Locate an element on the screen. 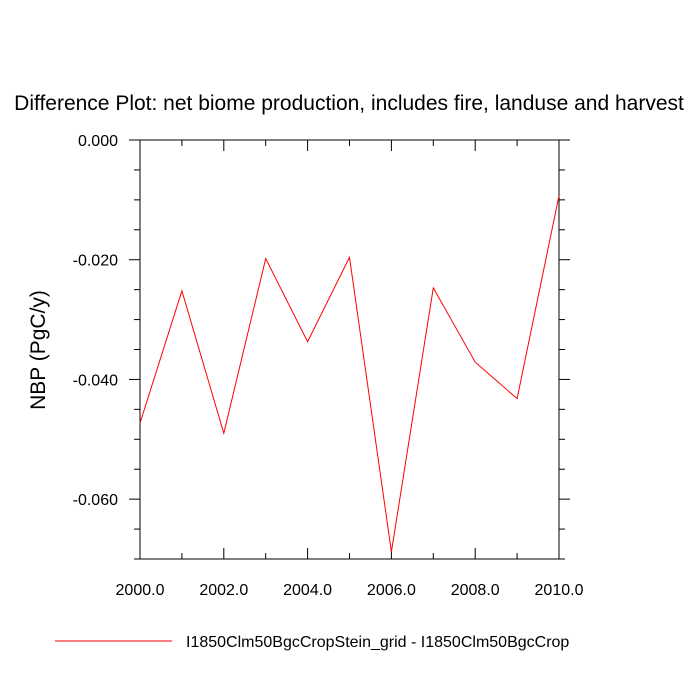 This screenshot has height=700, width=700. x-tick-label: 2010.0 is located at coordinates (559, 590).